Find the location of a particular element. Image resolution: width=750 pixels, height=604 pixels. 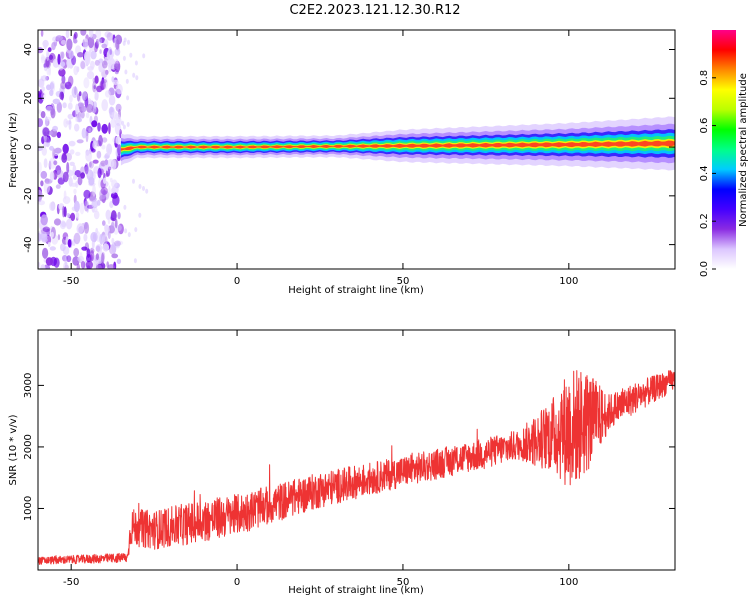

x-tick-label: -50 is located at coordinates (71, 582).